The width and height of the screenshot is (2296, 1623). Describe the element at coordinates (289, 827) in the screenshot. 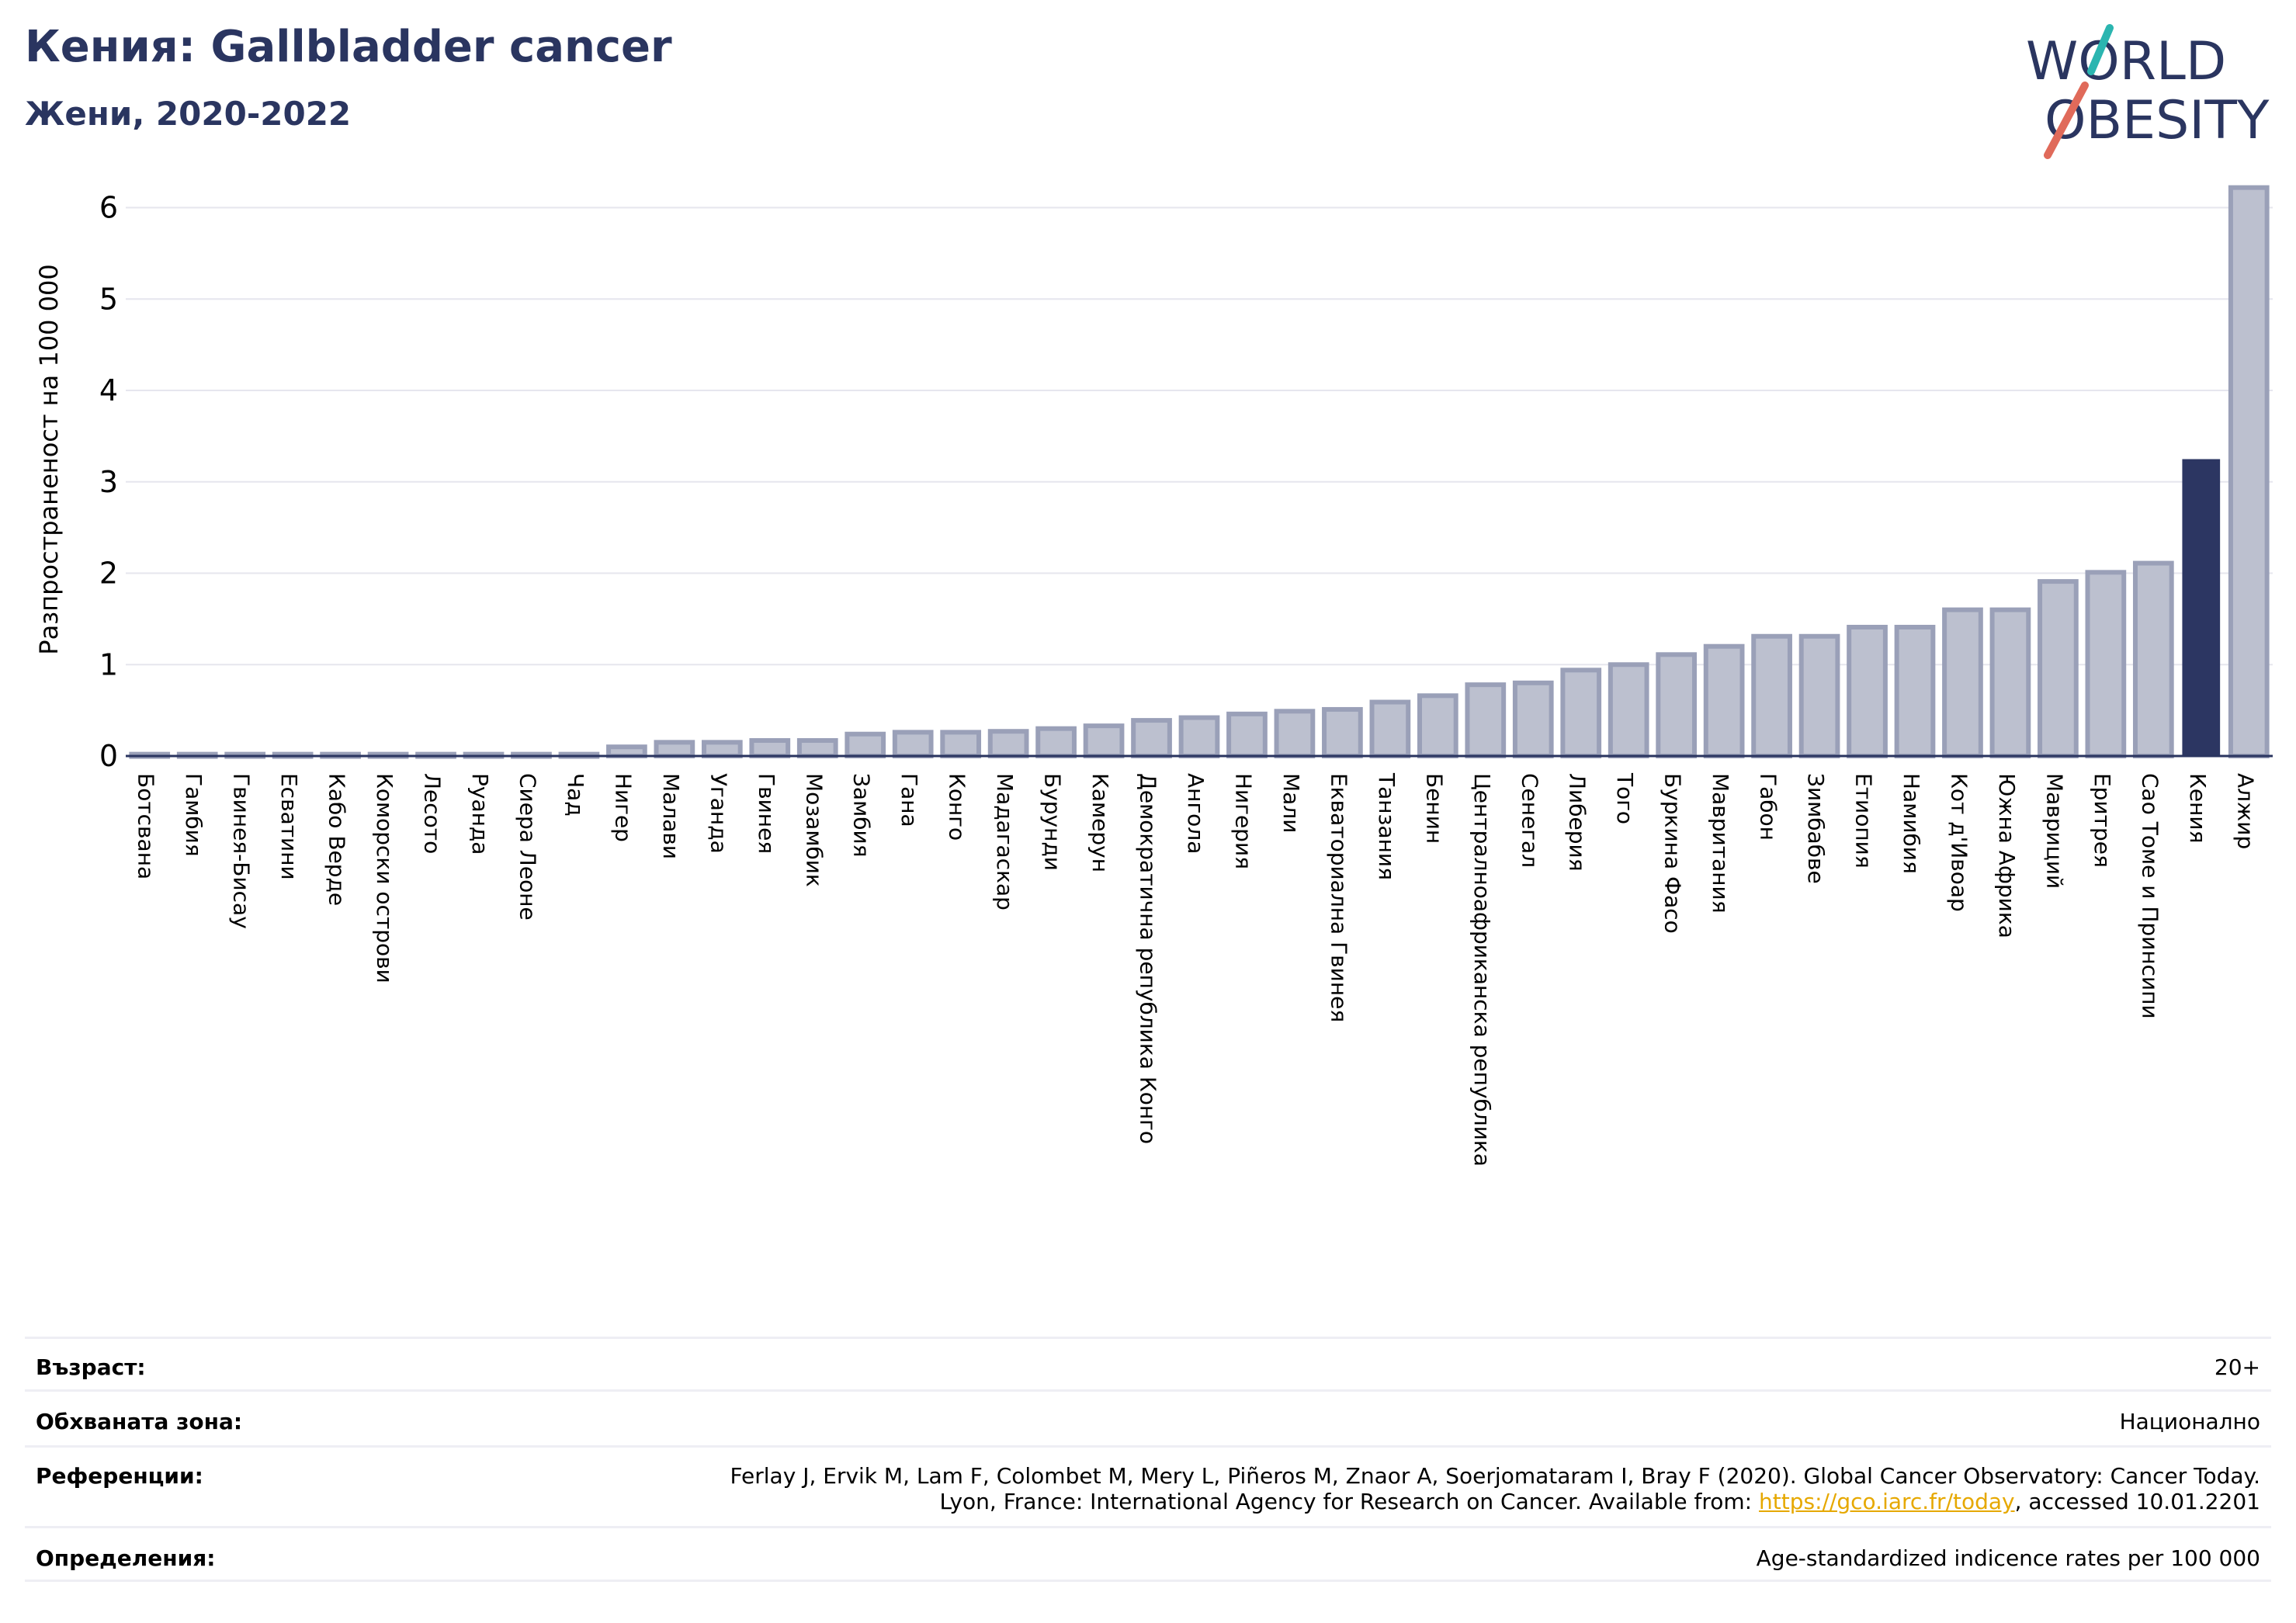

I see `x-tick-label: Есватини` at that location.